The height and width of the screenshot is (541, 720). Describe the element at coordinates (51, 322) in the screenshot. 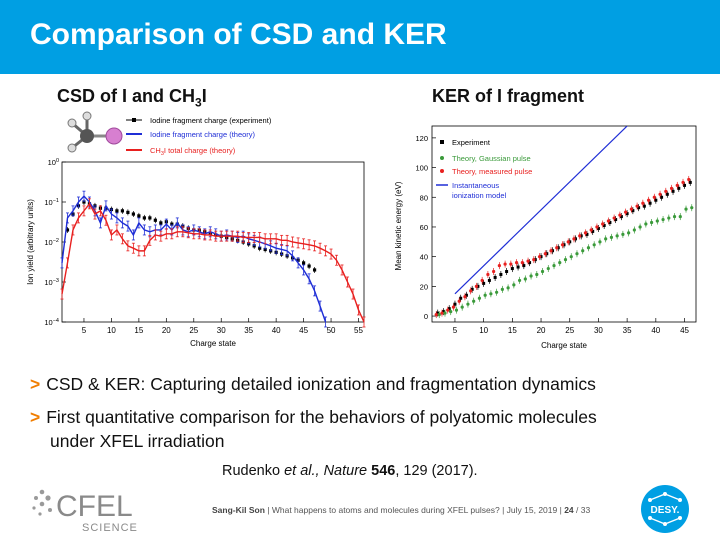

I see `csd-y-tick-label: 10⁻⁴` at that location.